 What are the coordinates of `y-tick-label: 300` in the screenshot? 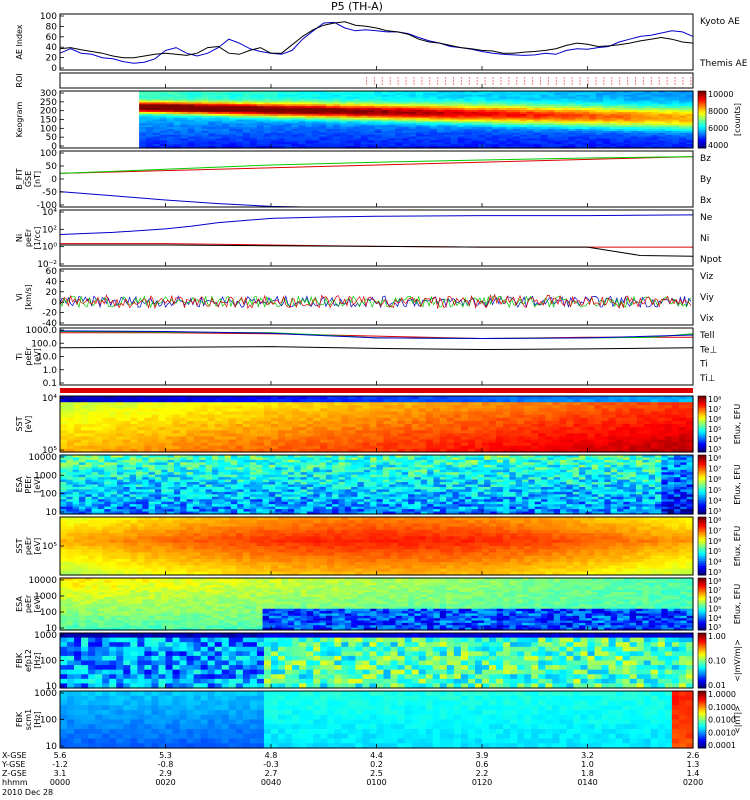 It's located at (48, 94).